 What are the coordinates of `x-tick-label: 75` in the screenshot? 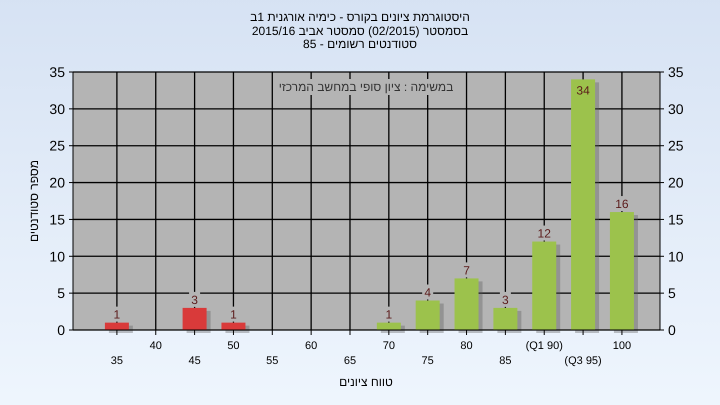 It's located at (428, 361).